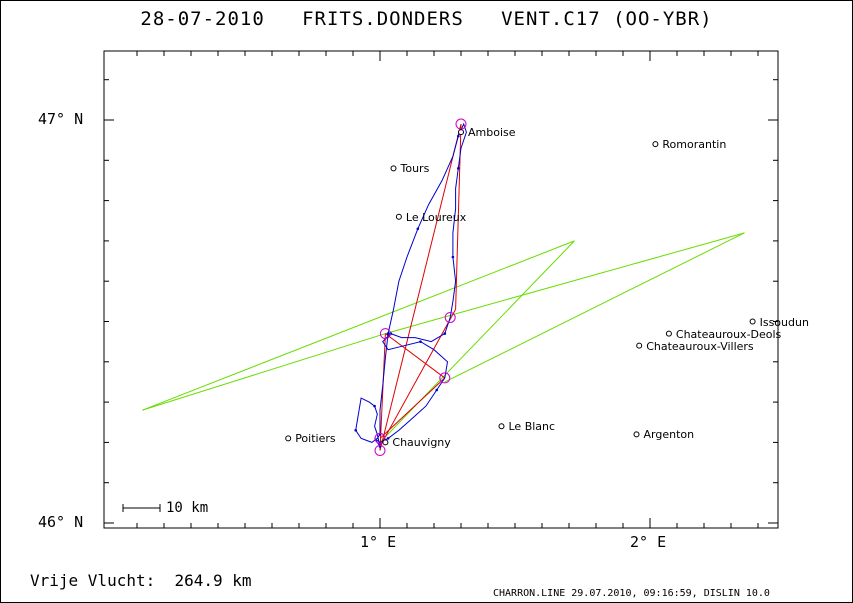 The image size is (853, 603). Describe the element at coordinates (492, 133) in the screenshot. I see `place-label: Amboise` at that location.